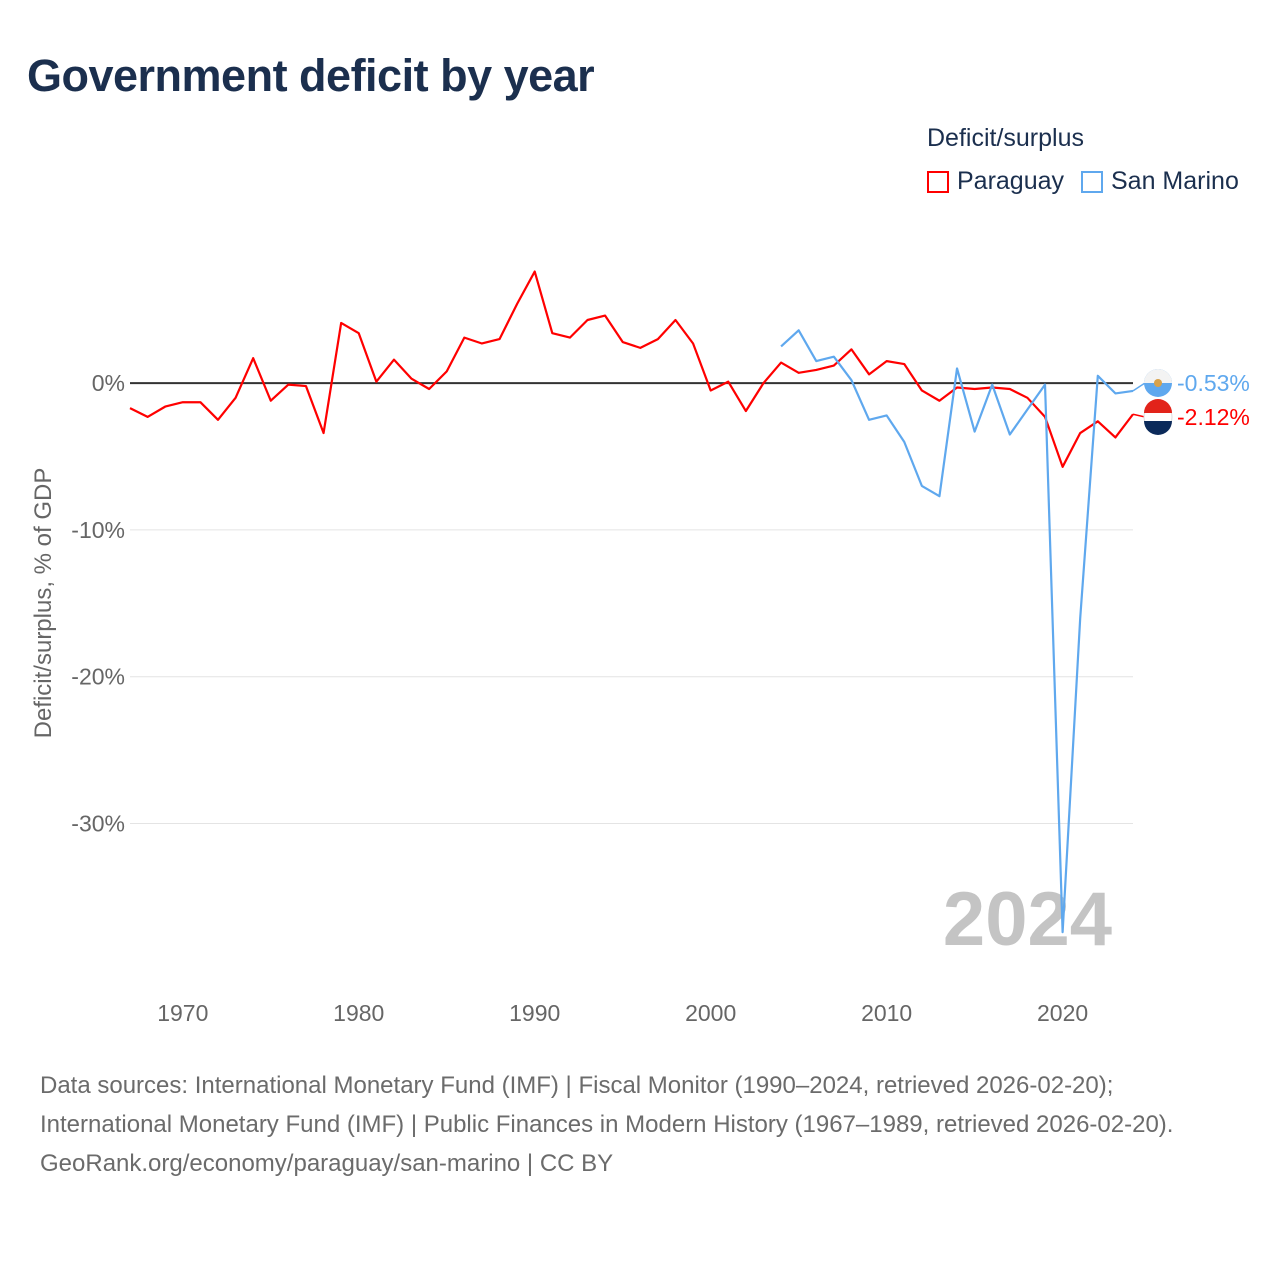 Image resolution: width=1280 pixels, height=1280 pixels. Describe the element at coordinates (311, 75) in the screenshot. I see `chart-title: Government deficit by year` at that location.